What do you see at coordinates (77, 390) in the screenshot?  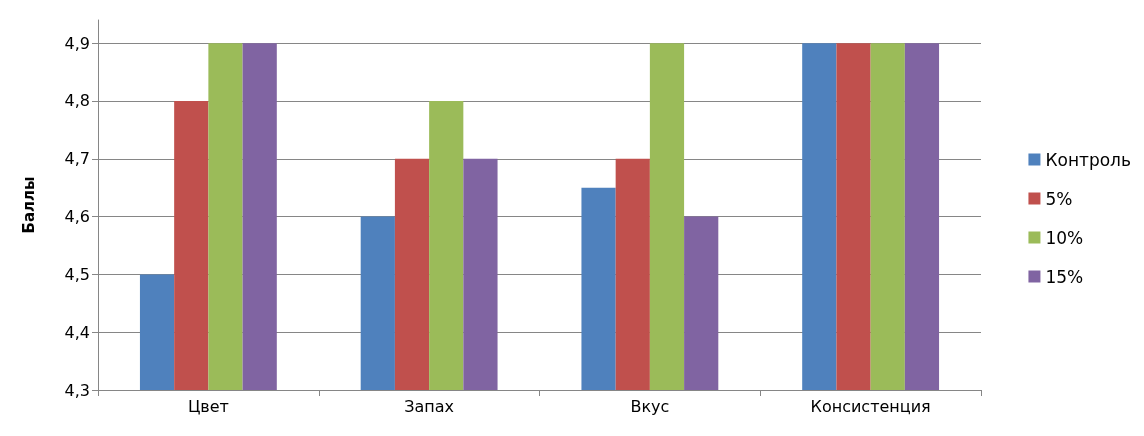 I see `y-tick-label: 4,3` at bounding box center [77, 390].